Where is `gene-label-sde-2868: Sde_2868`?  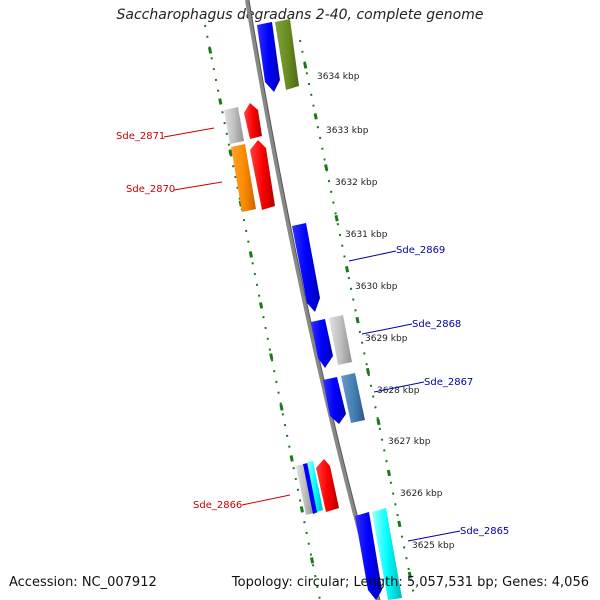 gene-label-sde-2868: Sde_2868 is located at coordinates (436, 324).